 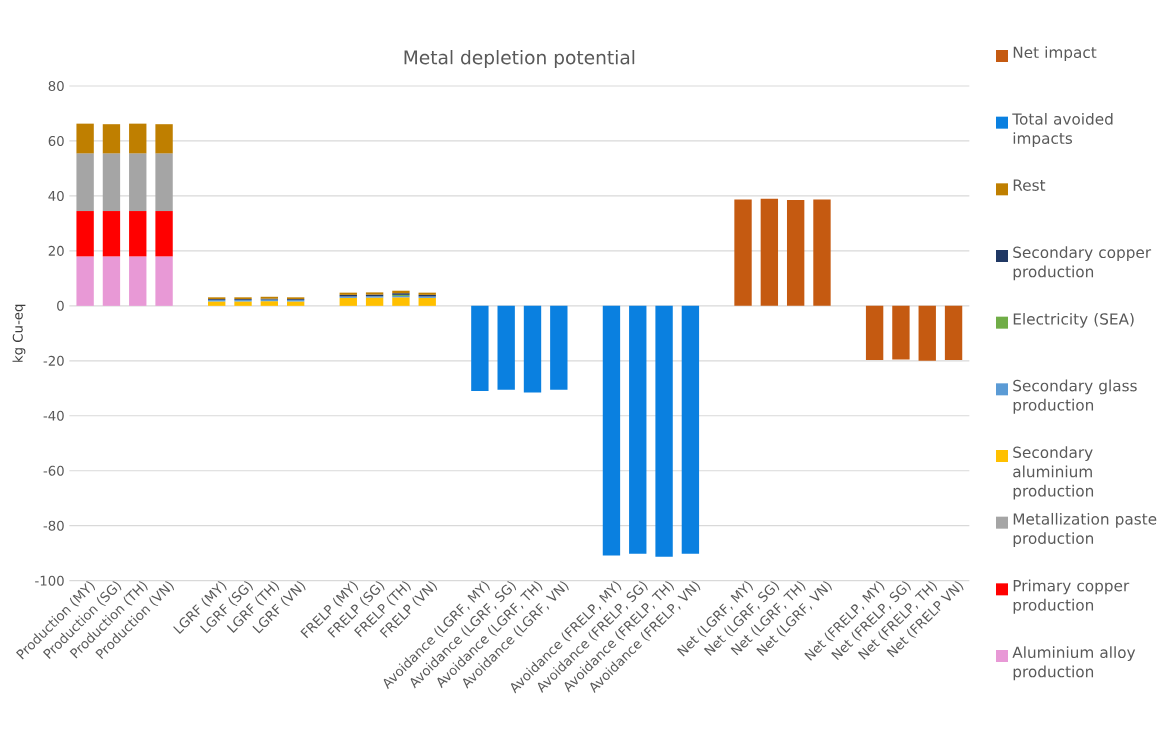 What do you see at coordinates (519, 59) in the screenshot?
I see `chart-title: Metal depletion potential` at bounding box center [519, 59].